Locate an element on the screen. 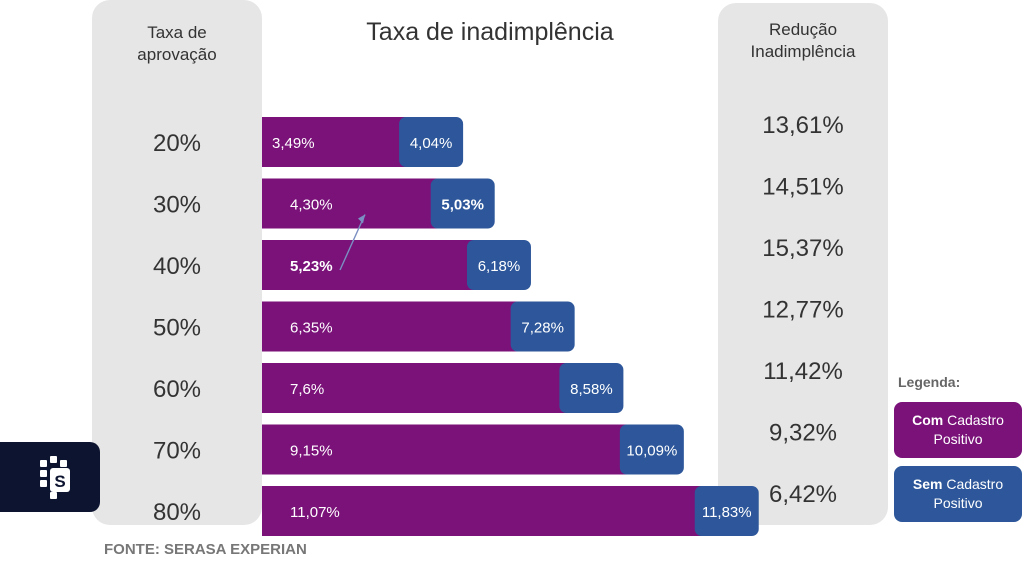 This screenshot has width=1024, height=572. label-sem-30%: 5,03% is located at coordinates (462, 205).